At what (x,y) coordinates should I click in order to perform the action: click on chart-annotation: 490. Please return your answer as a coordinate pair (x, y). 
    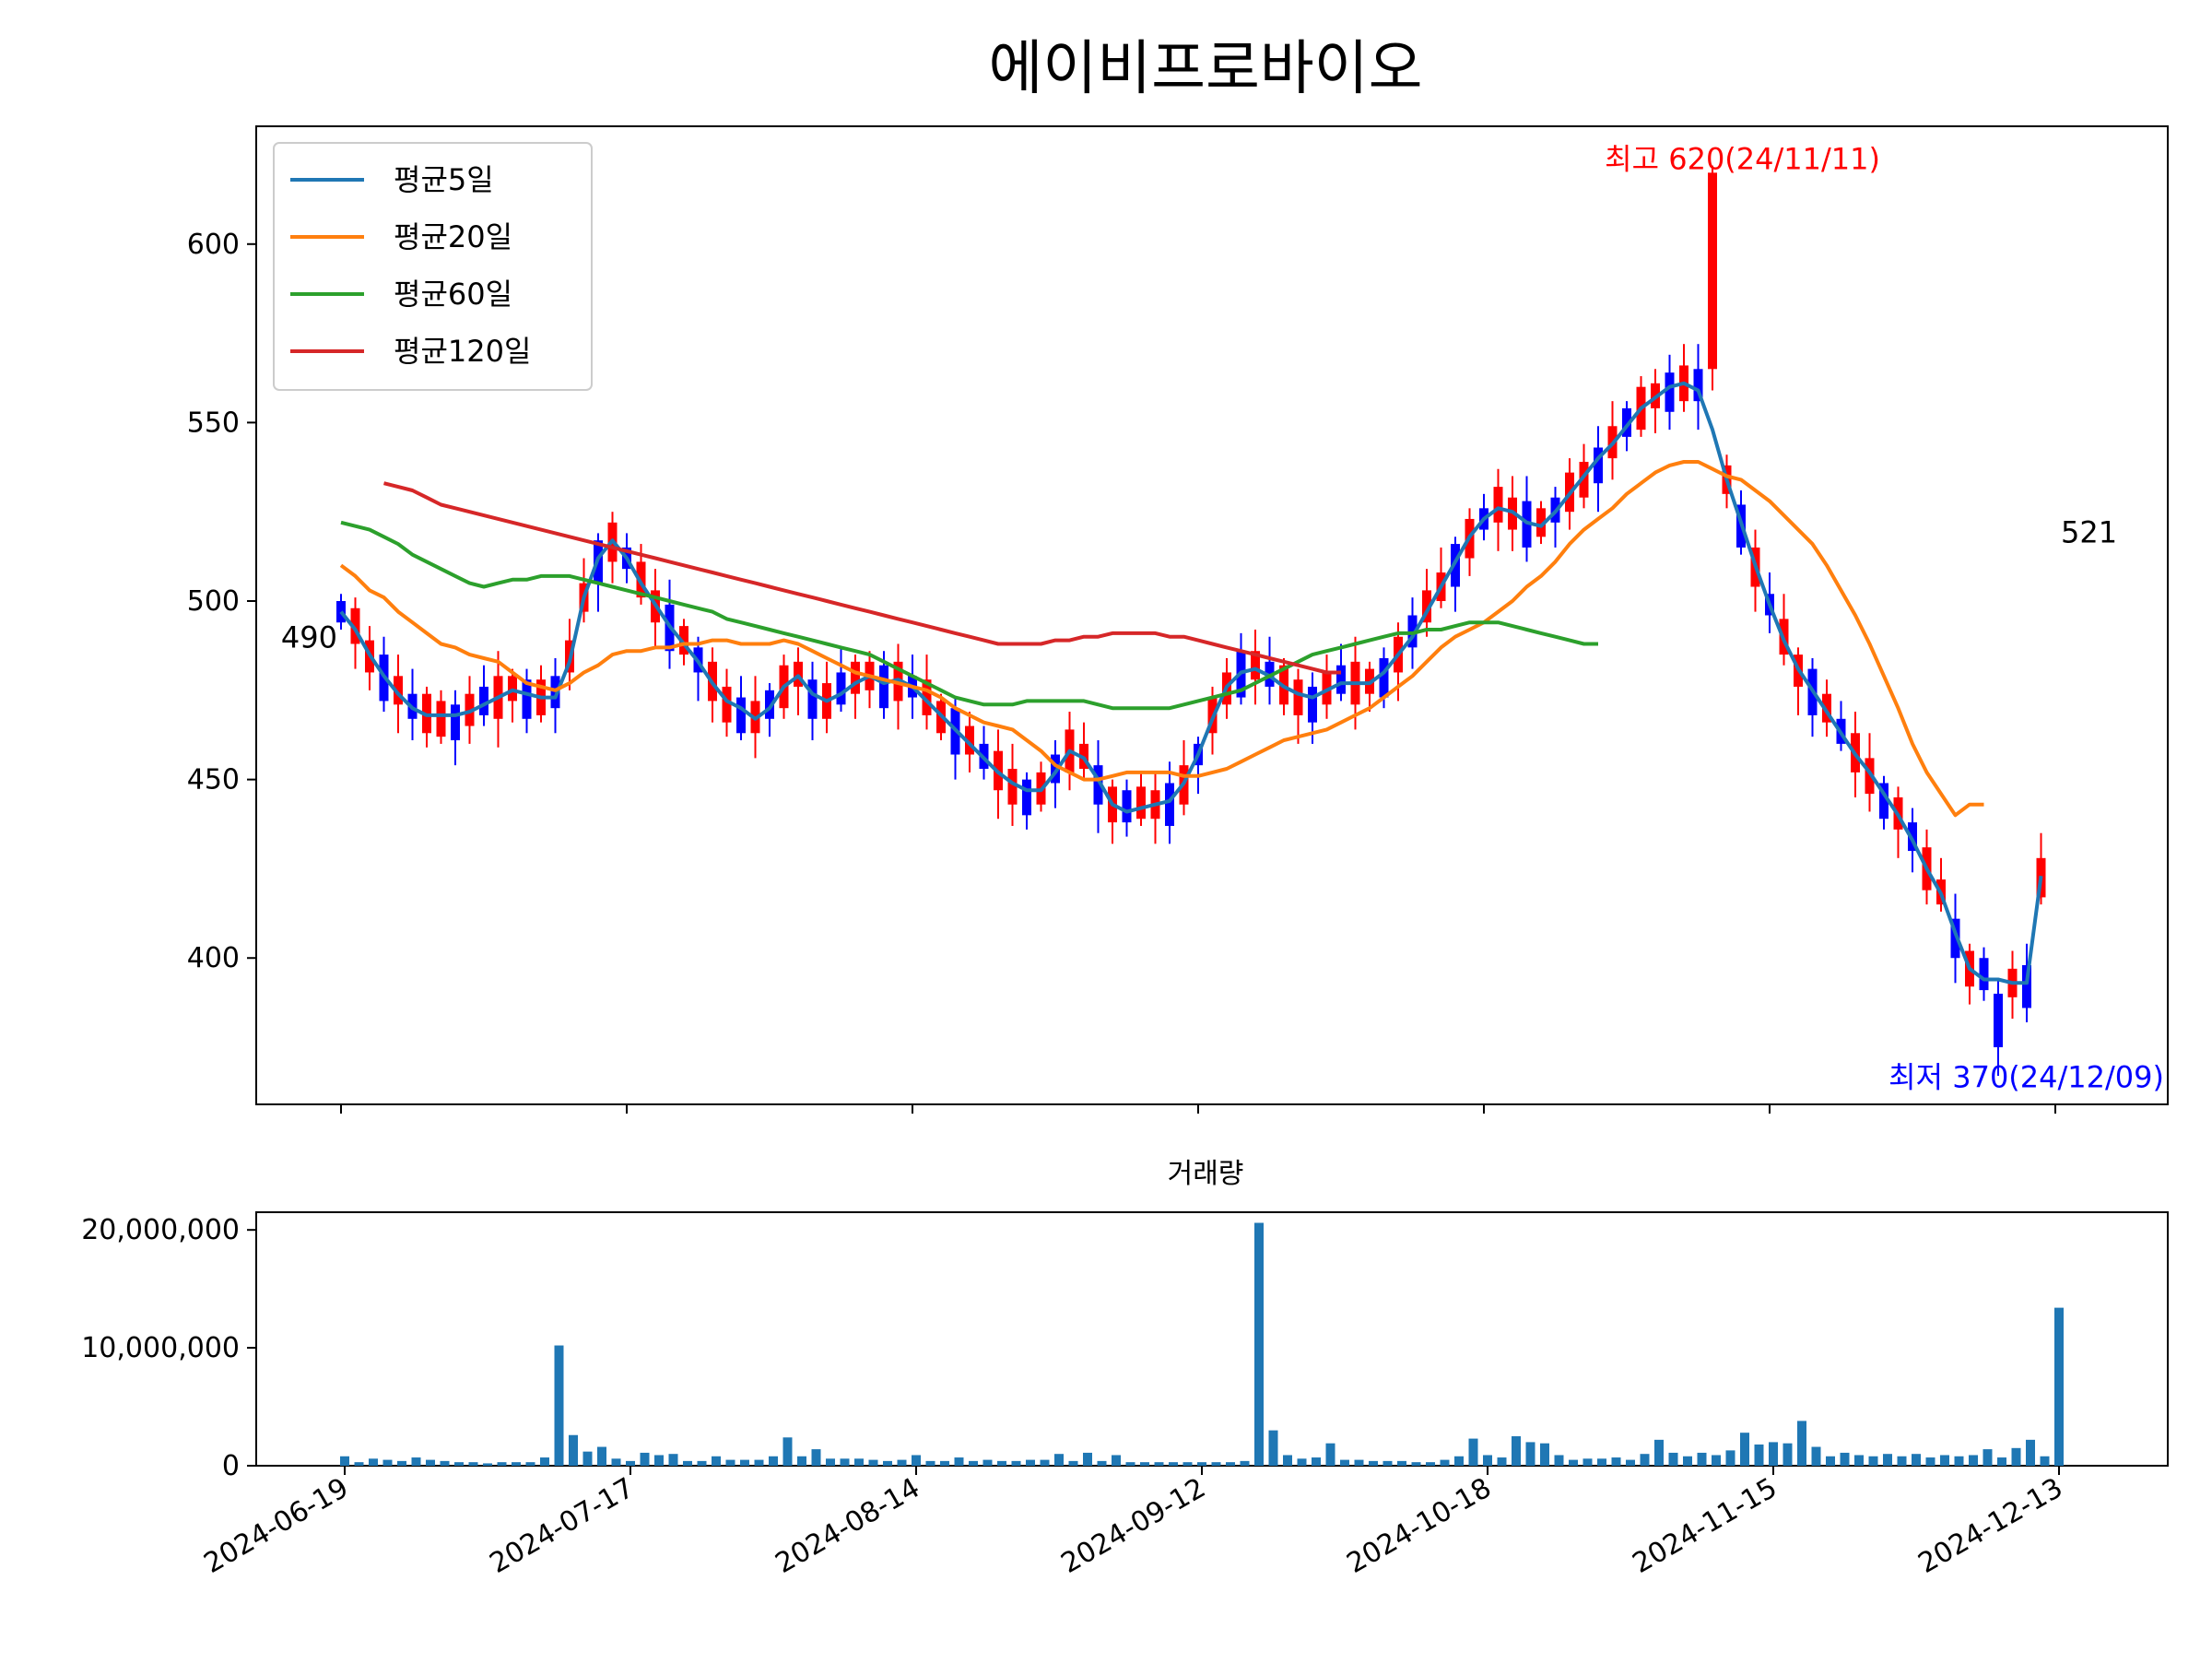
    Looking at the image, I should click on (309, 637).